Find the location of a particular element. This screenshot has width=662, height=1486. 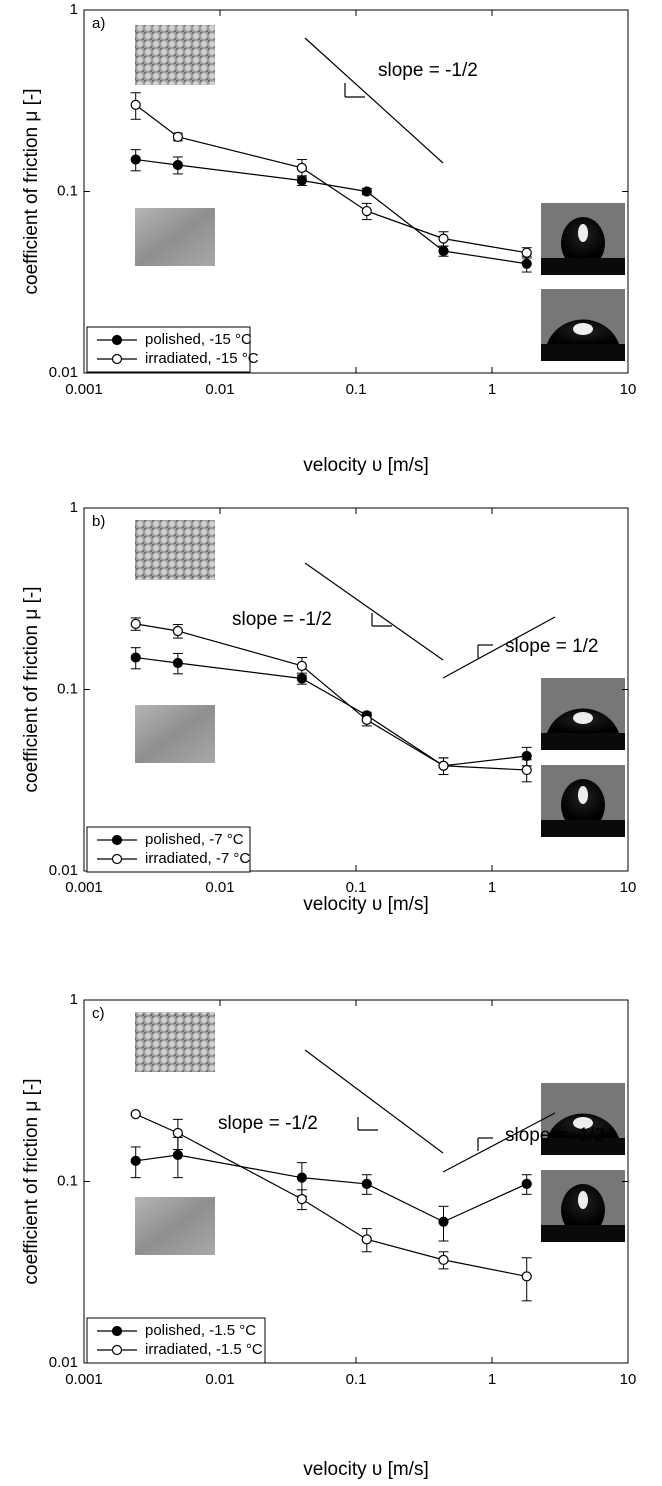

annotation: slope = 1/2 is located at coordinates (552, 646).